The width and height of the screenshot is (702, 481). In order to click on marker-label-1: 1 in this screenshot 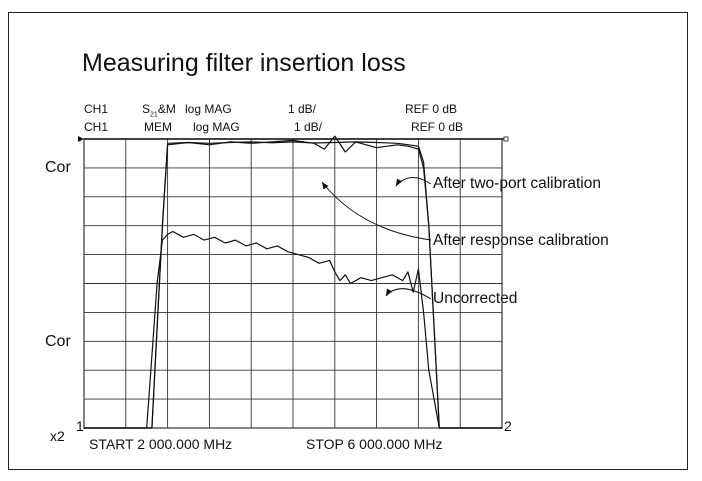, I will do `click(80, 426)`.